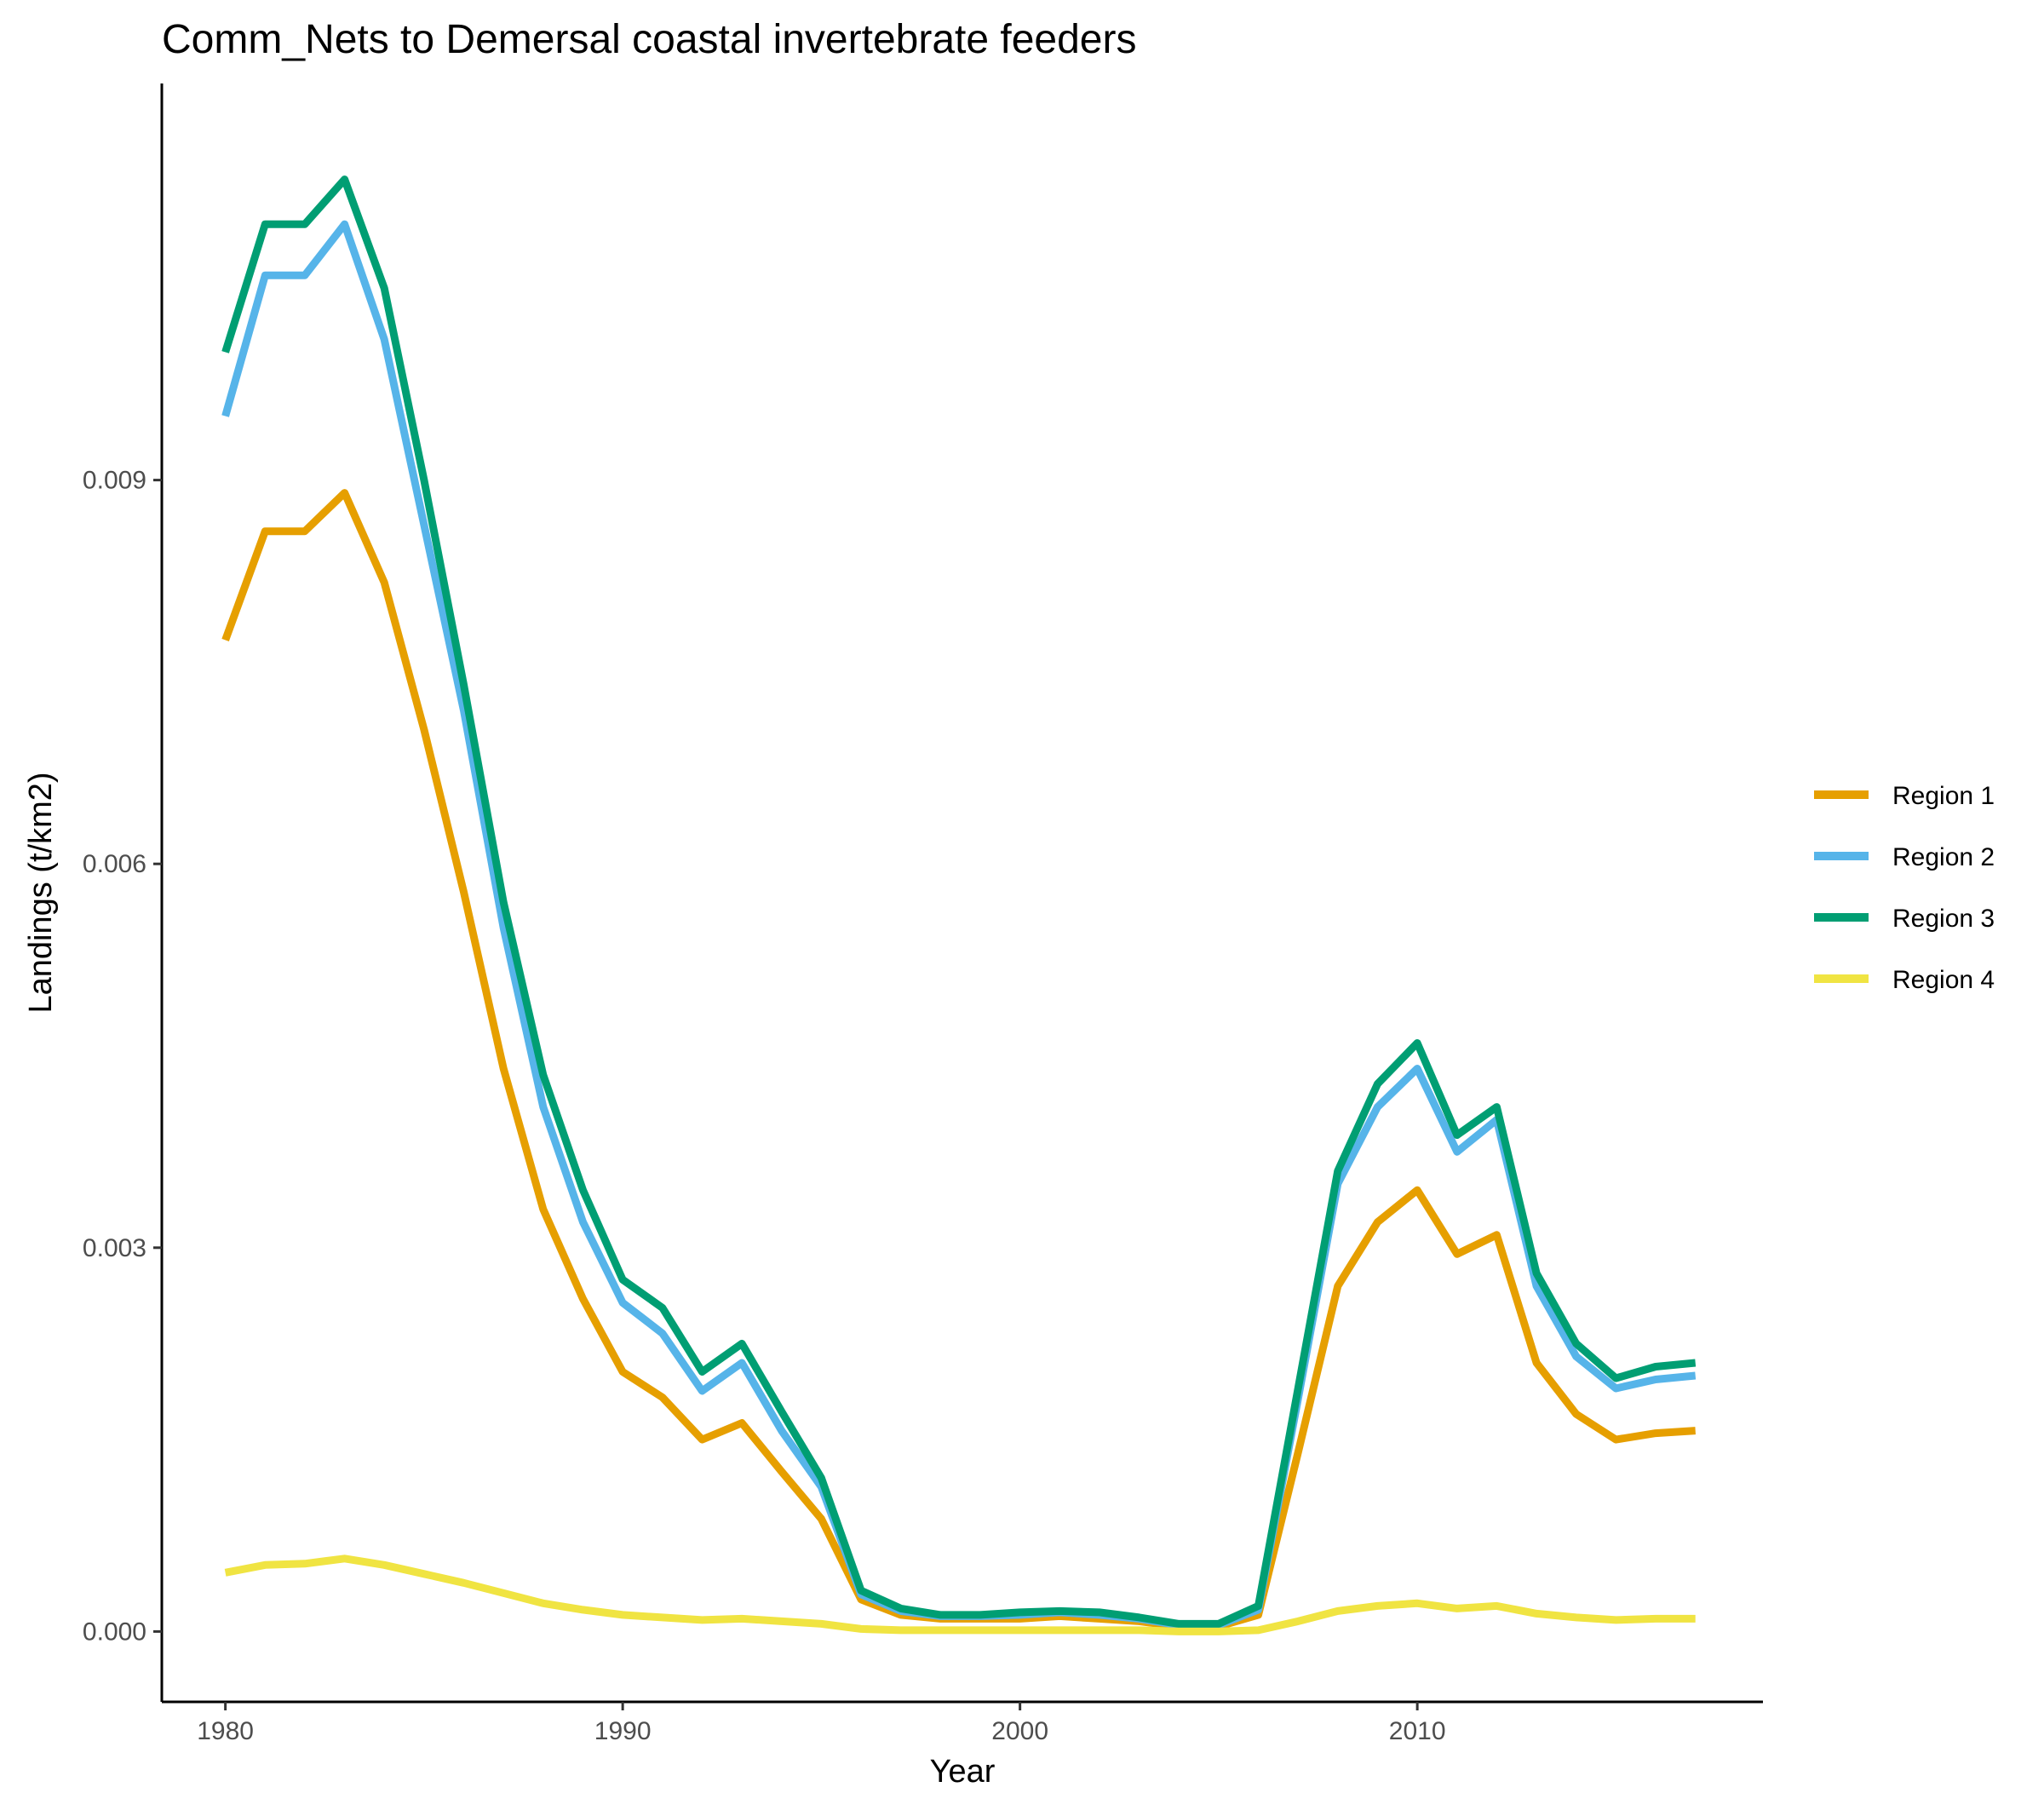 Image resolution: width=2044 pixels, height=1793 pixels. I want to click on legend: Region 1 Region 2 Region 3 Region 4, so click(1904, 888).